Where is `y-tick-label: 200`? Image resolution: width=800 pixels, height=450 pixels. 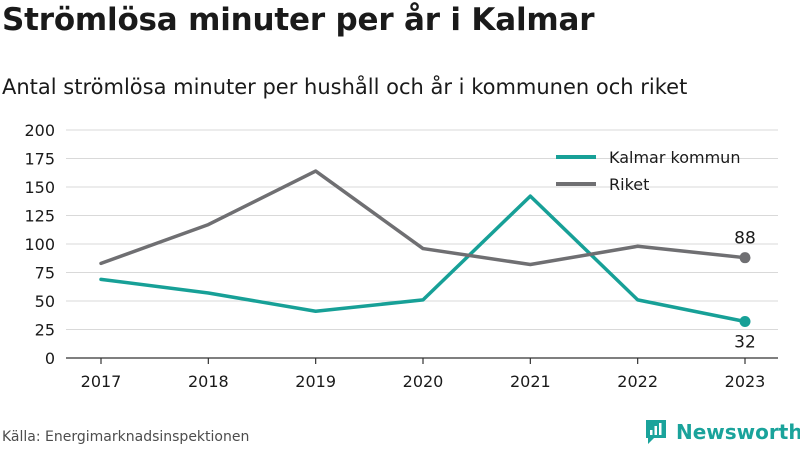 y-tick-label: 200 is located at coordinates (39, 130).